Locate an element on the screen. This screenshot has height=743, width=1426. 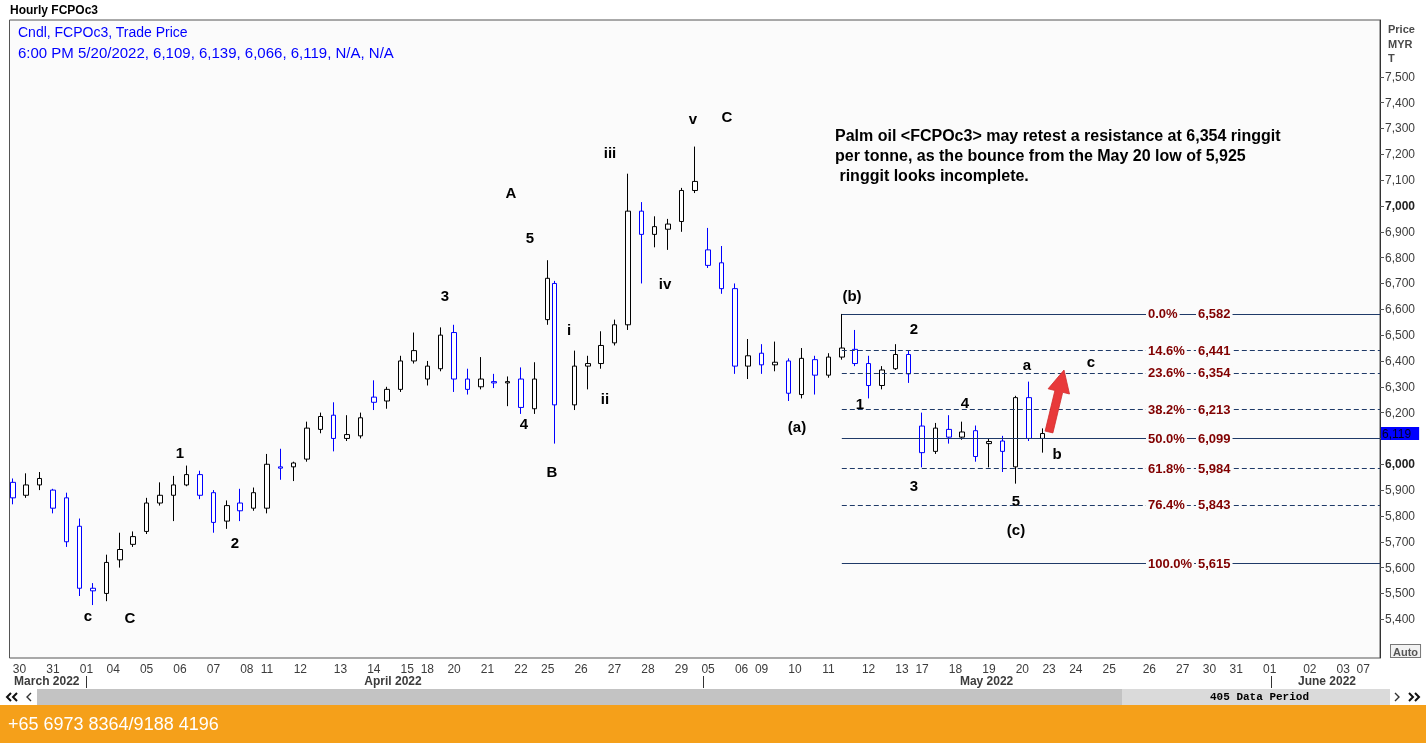
annotation: 6:00 PM 5/20/2022, 6,109, 6,139, 6,066, 6,119, N/A, N/A is located at coordinates (206, 52).